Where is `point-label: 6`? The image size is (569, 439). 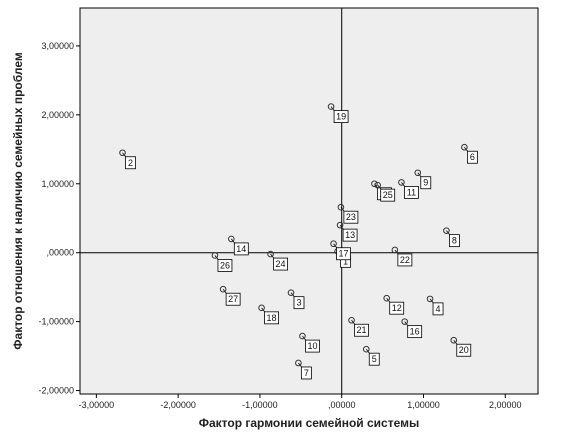 point-label: 6 is located at coordinates (472, 157).